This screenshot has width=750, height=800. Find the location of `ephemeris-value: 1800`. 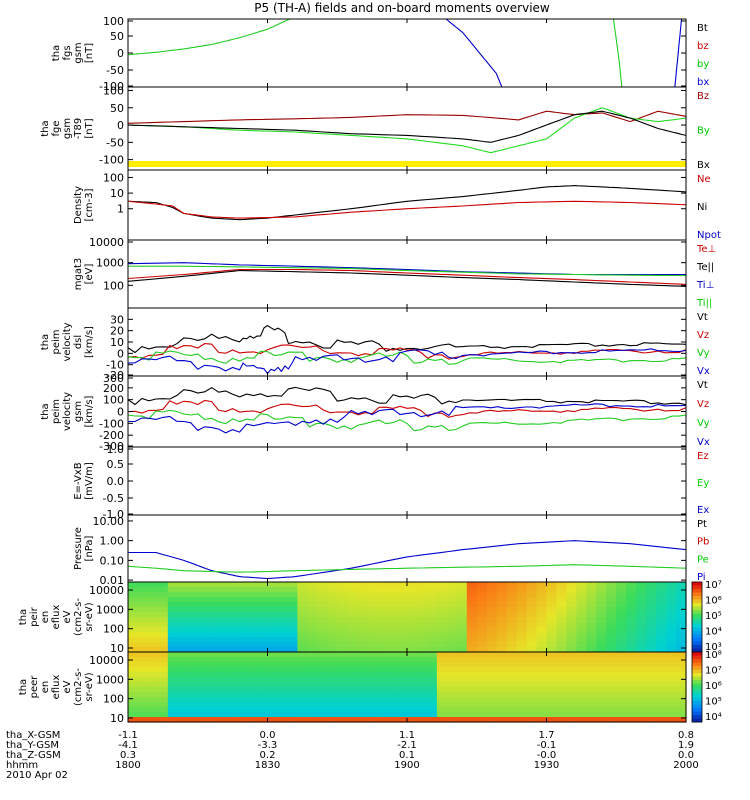

ephemeris-value: 1800 is located at coordinates (127, 765).